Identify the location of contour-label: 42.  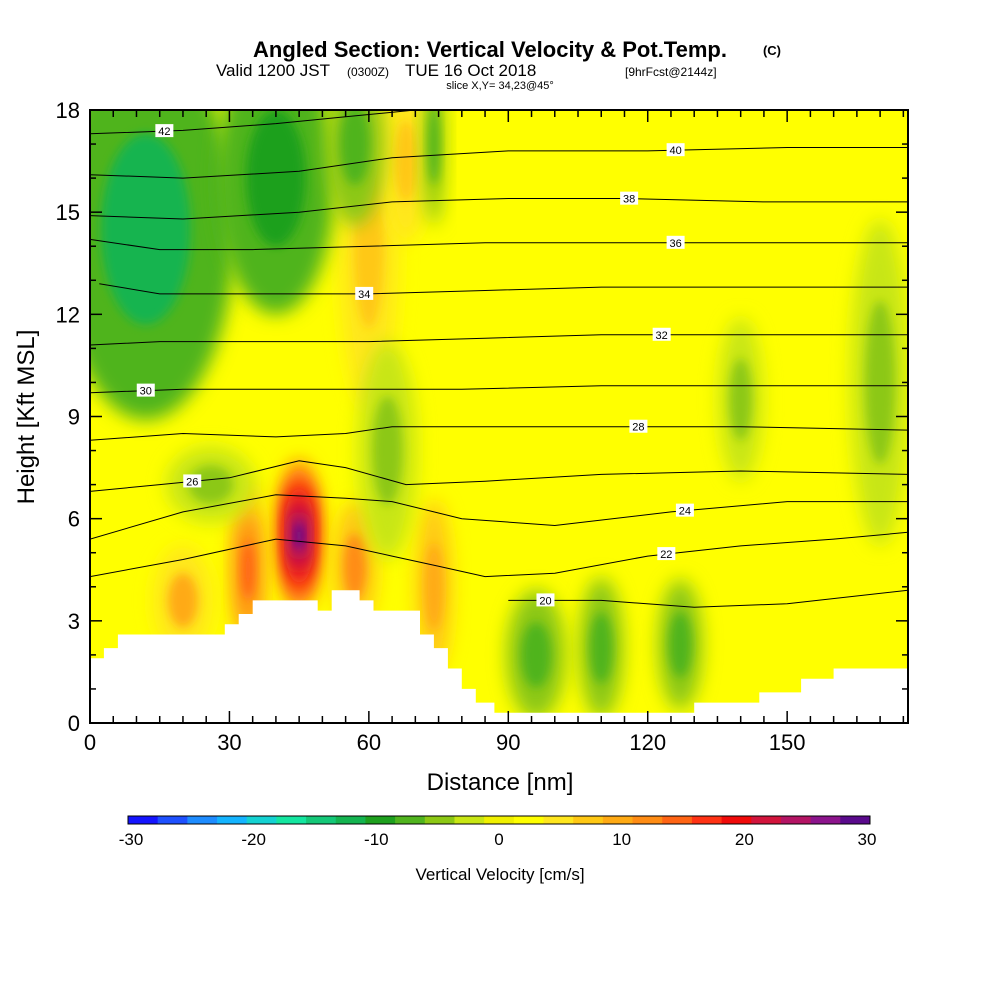
(164, 132).